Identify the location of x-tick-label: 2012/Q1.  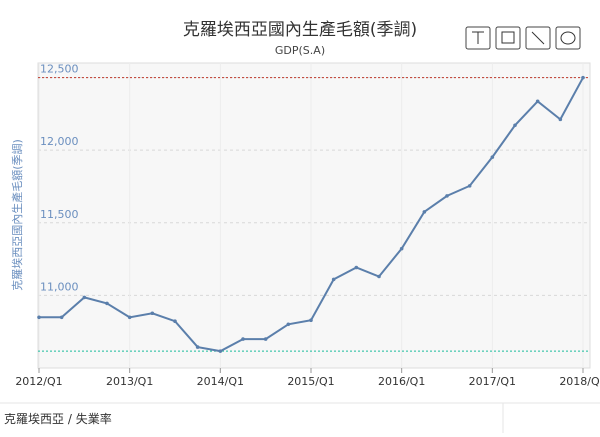
(38, 381).